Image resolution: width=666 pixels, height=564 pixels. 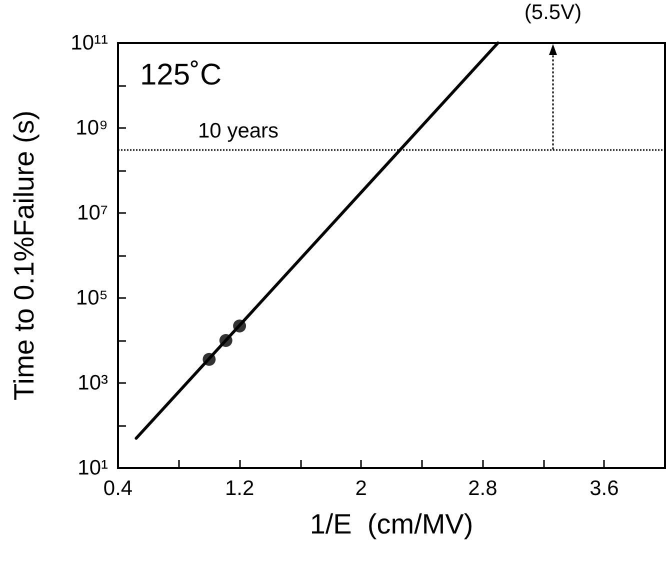 I want to click on x-tick-label: 3.6, so click(x=604, y=488).